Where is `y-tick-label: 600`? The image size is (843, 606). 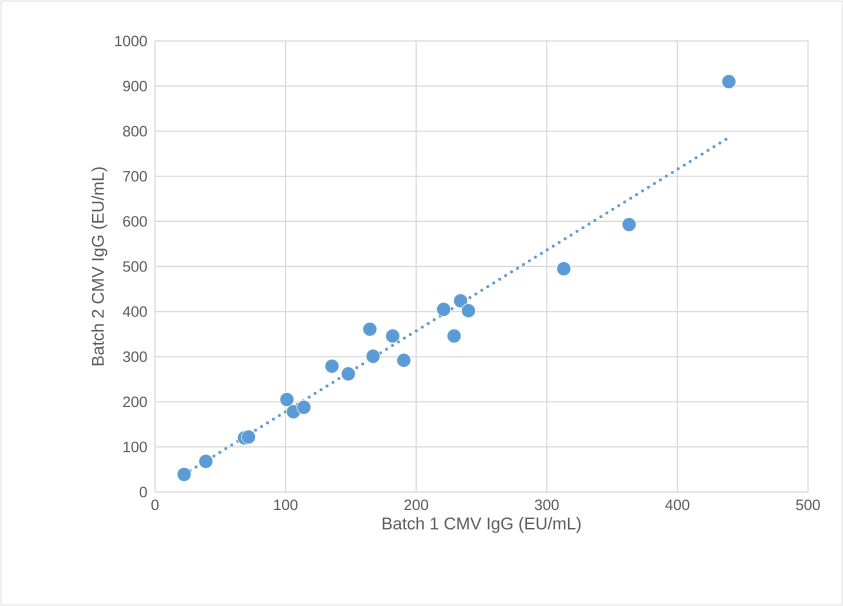
y-tick-label: 600 is located at coordinates (135, 221).